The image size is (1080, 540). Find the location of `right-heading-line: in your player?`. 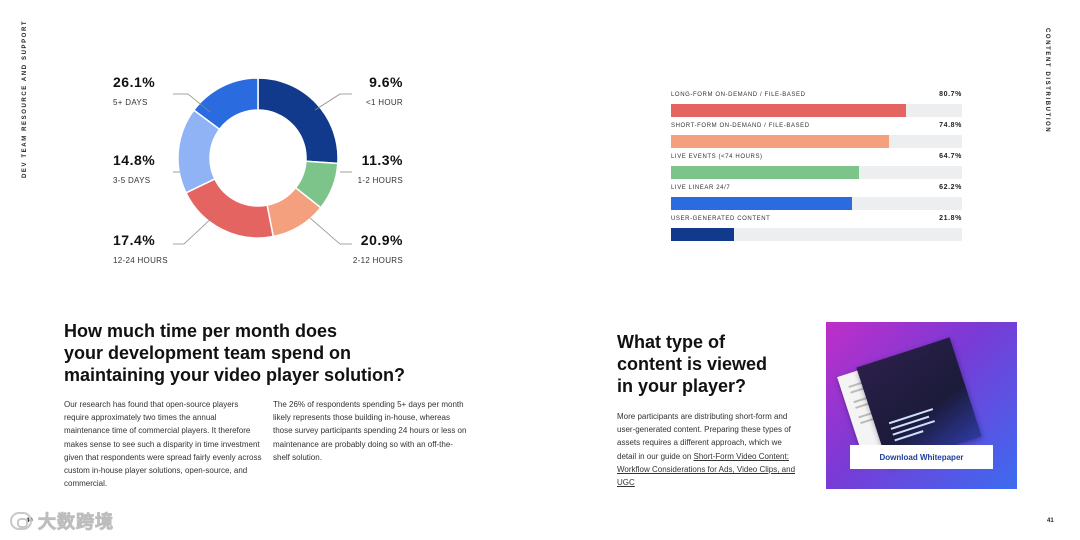

right-heading-line: in your player? is located at coordinates (682, 386).